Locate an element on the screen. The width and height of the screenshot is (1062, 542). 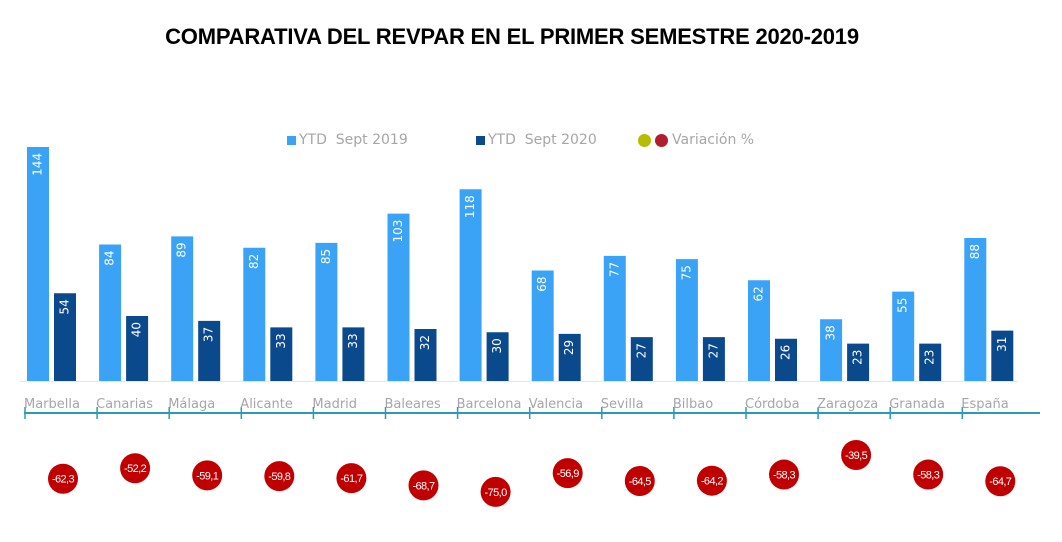
bar-label-2019: 88 is located at coordinates (975, 251).